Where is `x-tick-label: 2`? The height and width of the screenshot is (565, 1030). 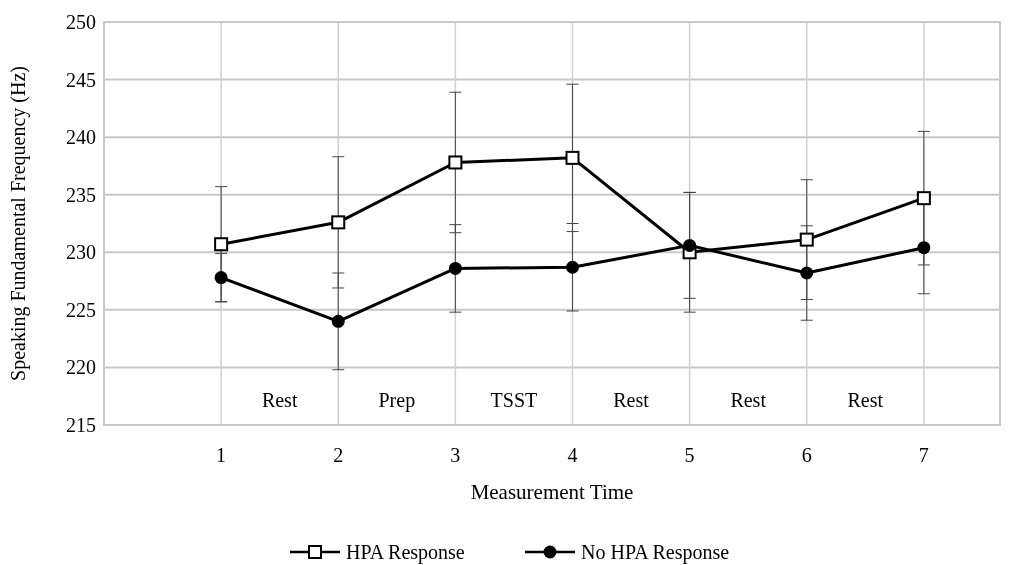 x-tick-label: 2 is located at coordinates (338, 455).